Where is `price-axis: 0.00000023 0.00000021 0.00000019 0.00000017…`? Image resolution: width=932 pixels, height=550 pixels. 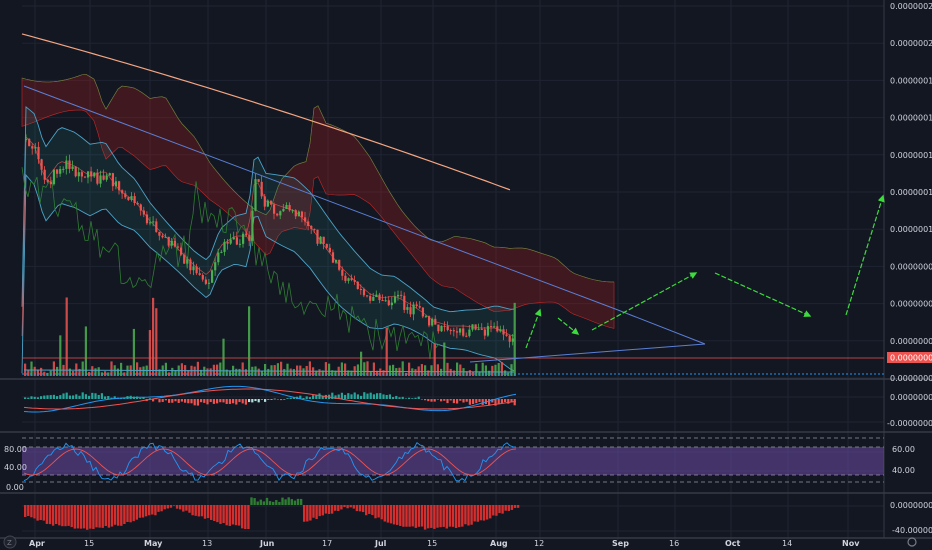 price-axis: 0.00000023 0.00000021 0.00000019 0.00000017… is located at coordinates (911, 192).